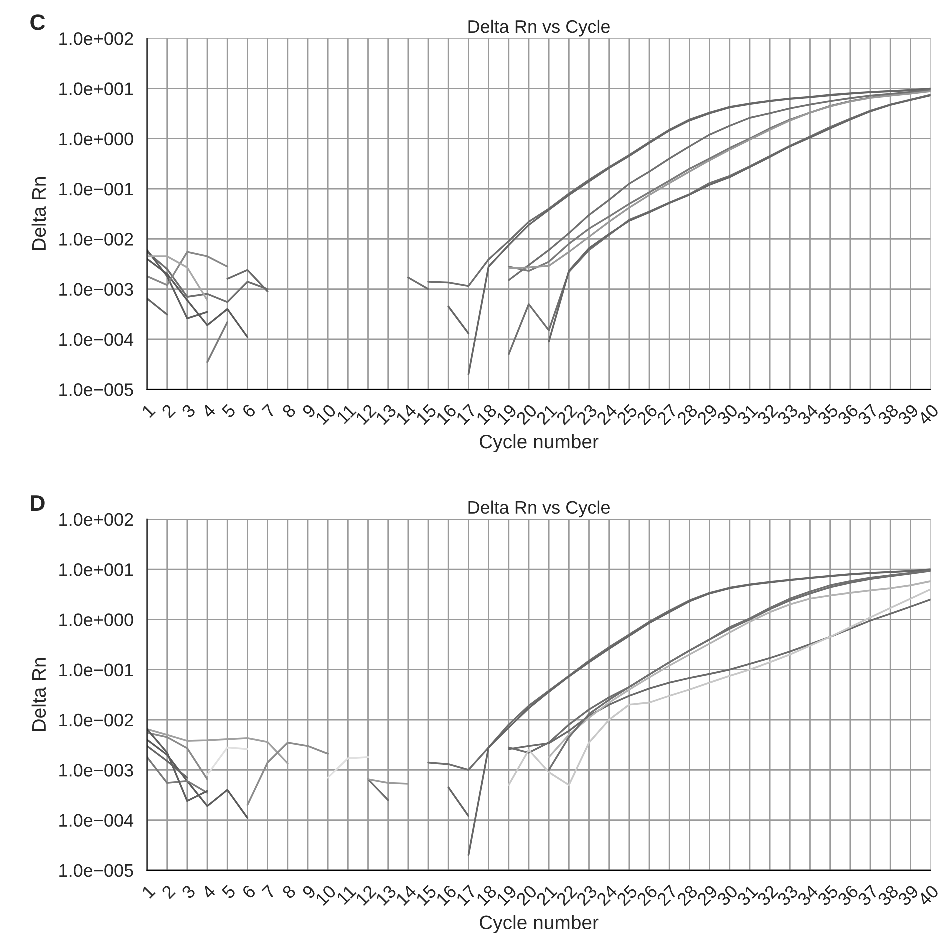  What do you see at coordinates (366, 895) in the screenshot?
I see `x-tick-label: 12` at bounding box center [366, 895].